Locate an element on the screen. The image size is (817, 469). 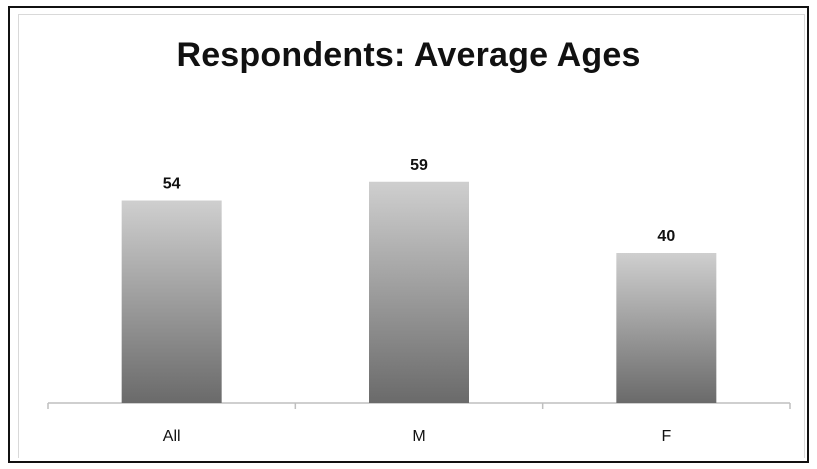
data-label-all: 54 is located at coordinates (172, 184).